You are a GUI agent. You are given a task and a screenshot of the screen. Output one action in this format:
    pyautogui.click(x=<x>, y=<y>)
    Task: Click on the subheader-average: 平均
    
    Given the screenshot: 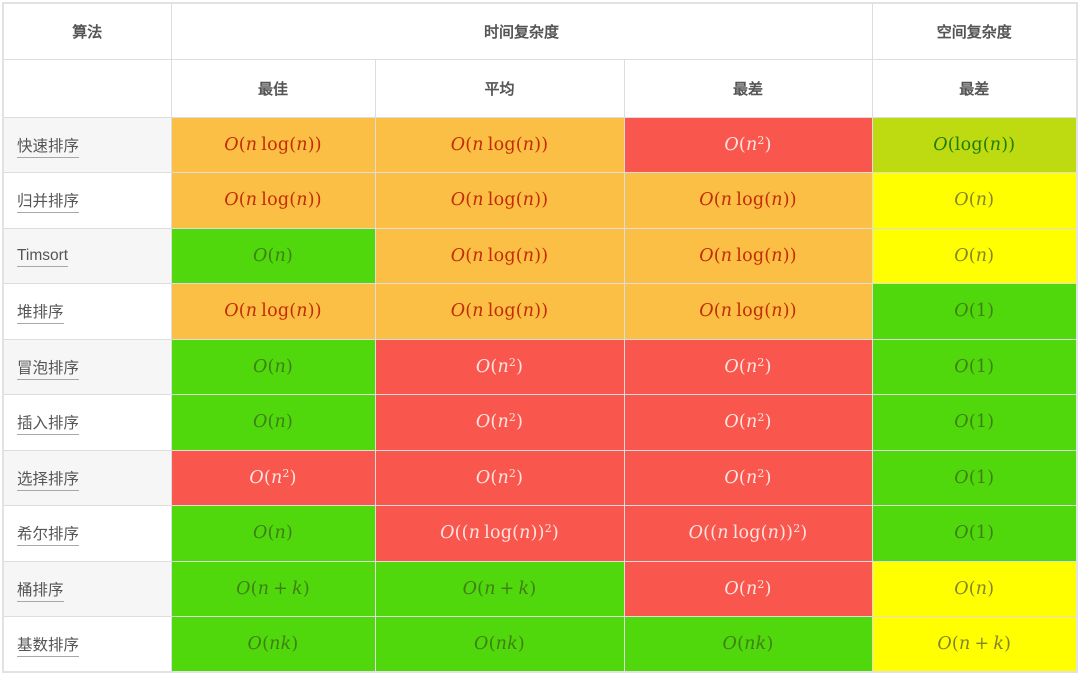 What is the action you would take?
    pyautogui.click(x=499, y=88)
    